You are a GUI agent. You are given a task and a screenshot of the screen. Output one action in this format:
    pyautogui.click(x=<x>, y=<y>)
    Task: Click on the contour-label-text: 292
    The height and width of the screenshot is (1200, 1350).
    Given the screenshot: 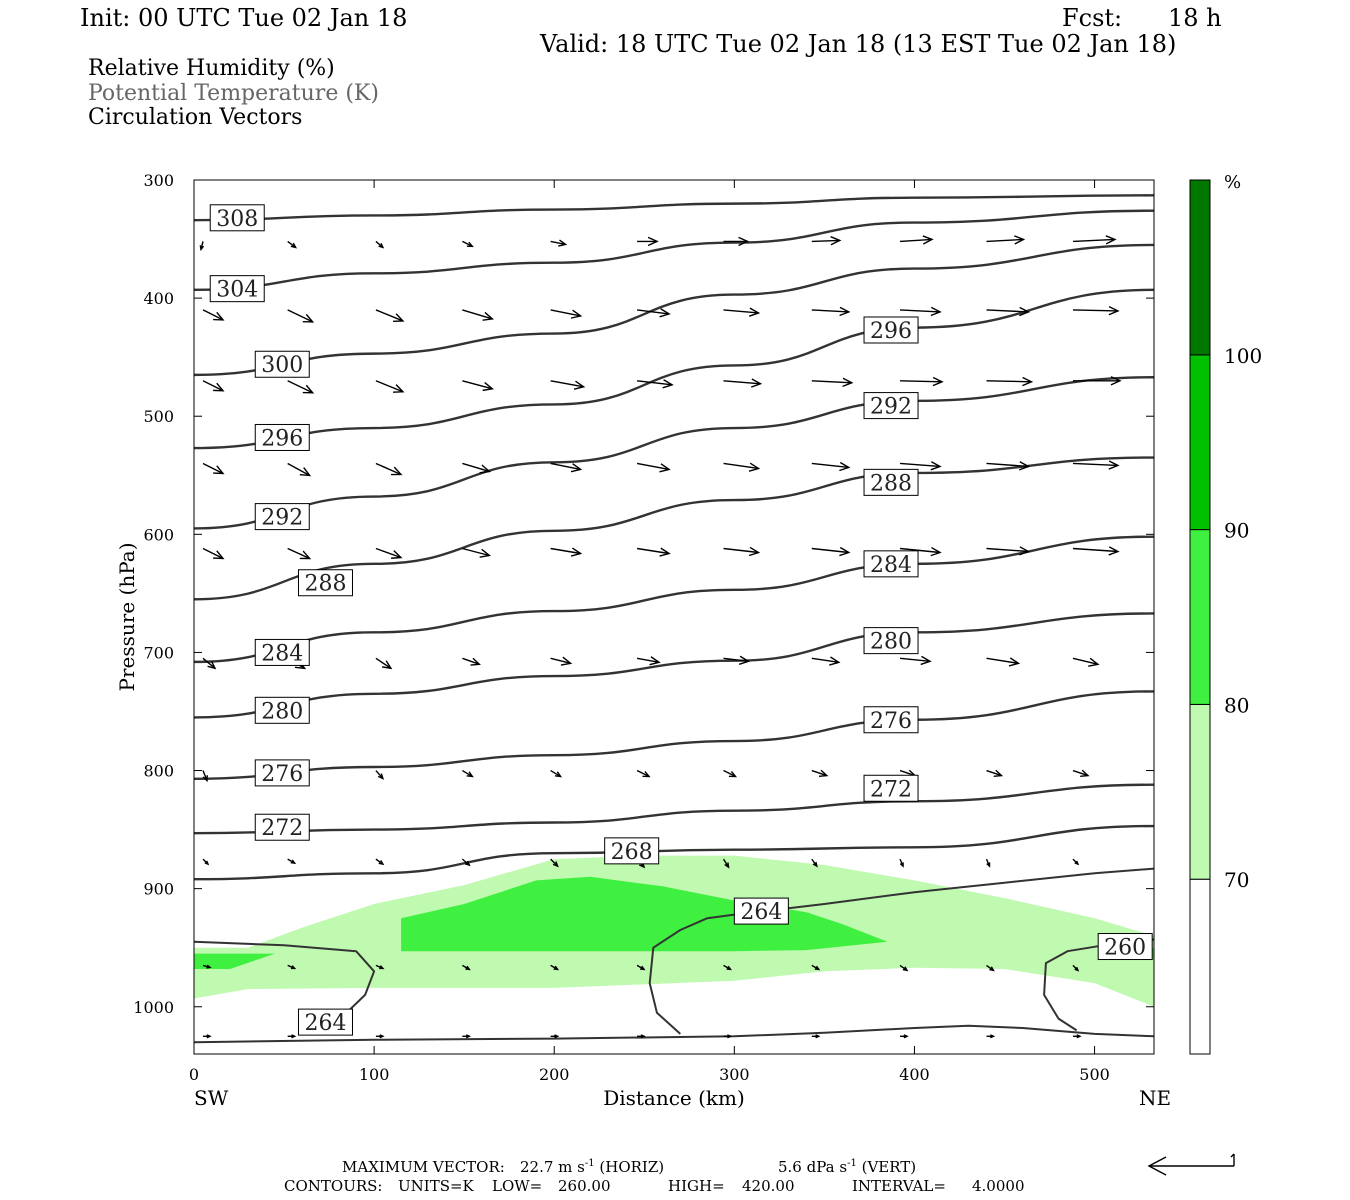 What is the action you would take?
    pyautogui.click(x=282, y=518)
    